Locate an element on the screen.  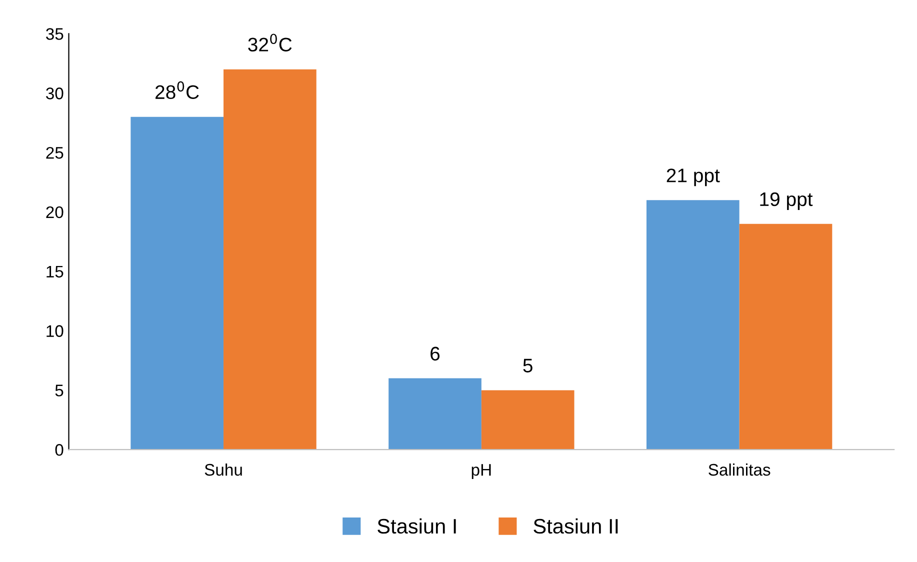
x-tick-label: Salinitas is located at coordinates (739, 469).